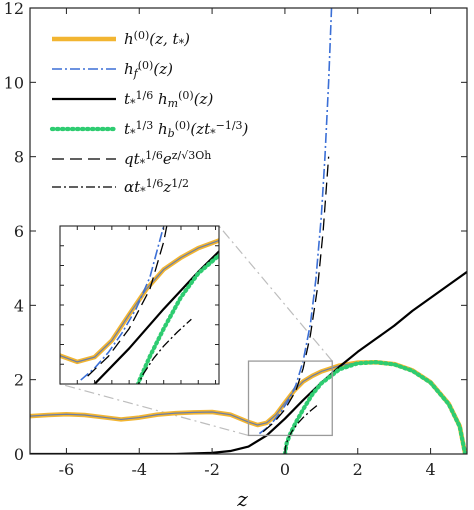 The width and height of the screenshot is (474, 510). What do you see at coordinates (129, 187) in the screenshot?
I see `legend-label-part: α` at bounding box center [129, 187].